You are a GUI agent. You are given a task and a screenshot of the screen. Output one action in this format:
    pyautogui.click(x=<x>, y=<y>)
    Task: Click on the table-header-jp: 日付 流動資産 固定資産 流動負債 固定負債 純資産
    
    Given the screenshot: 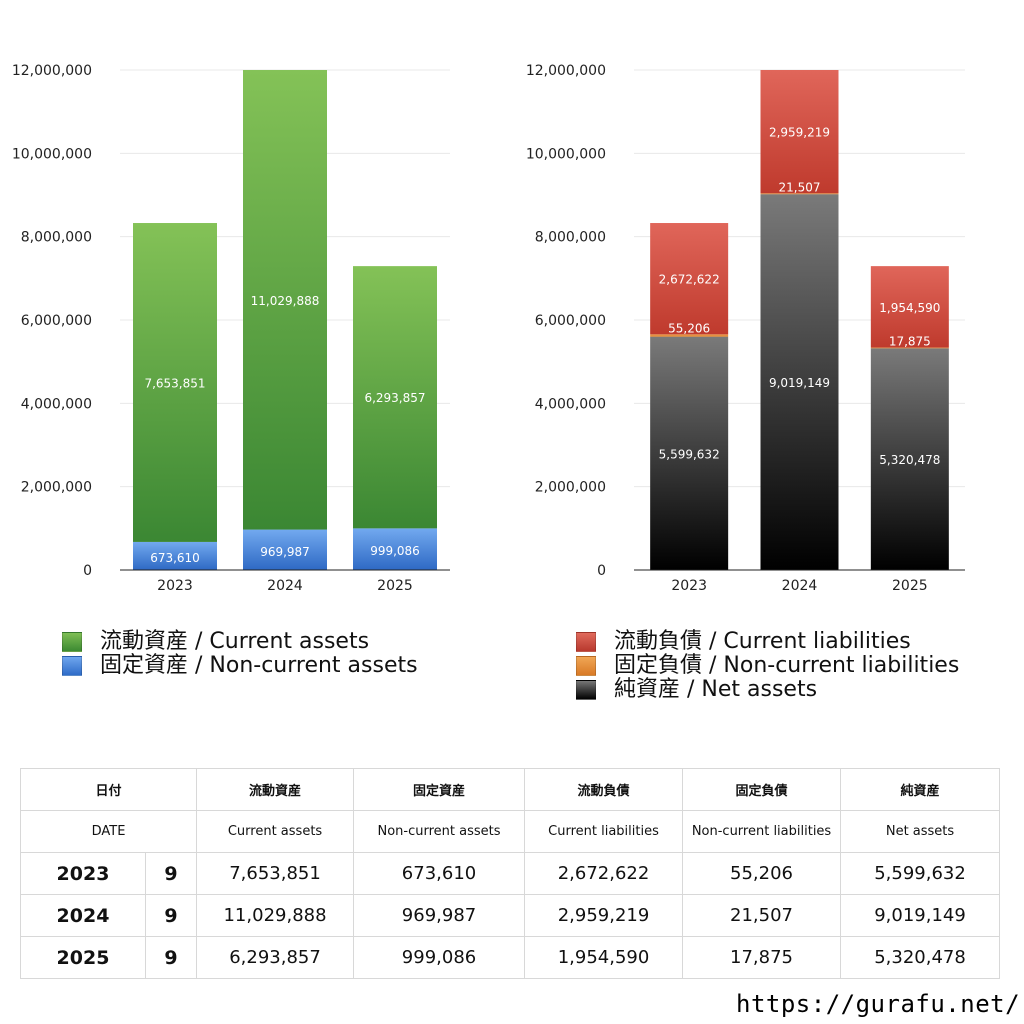 What is the action you would take?
    pyautogui.click(x=510, y=789)
    